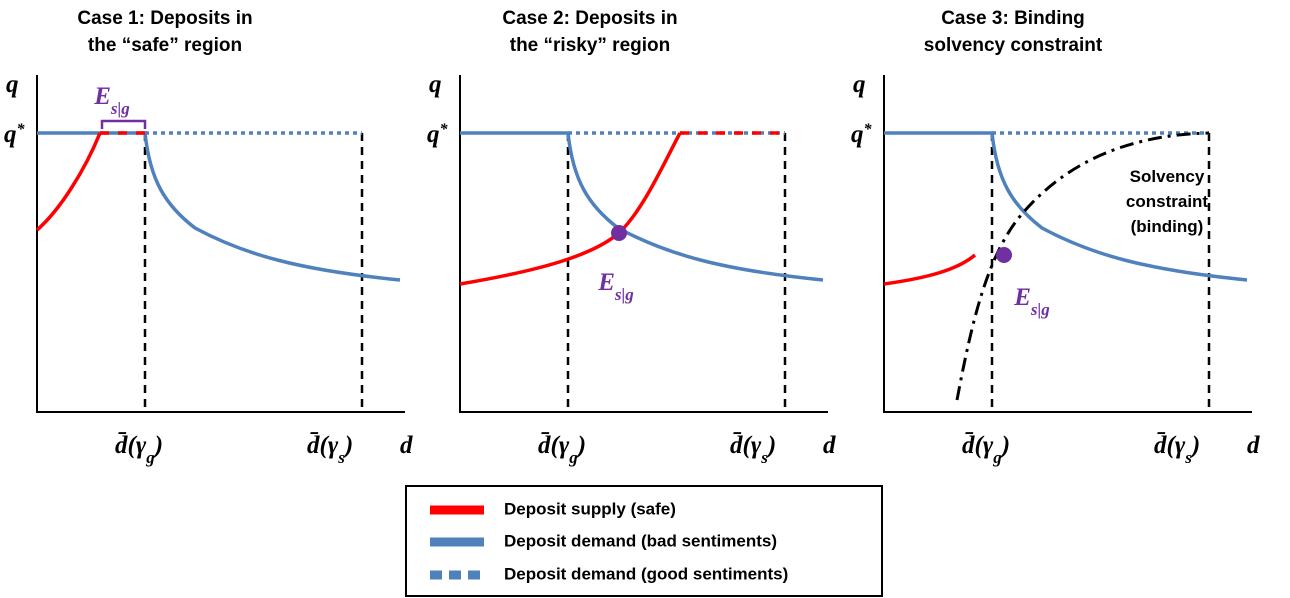 The image size is (1290, 598). What do you see at coordinates (1167, 226) in the screenshot?
I see `annotation: (binding)` at bounding box center [1167, 226].